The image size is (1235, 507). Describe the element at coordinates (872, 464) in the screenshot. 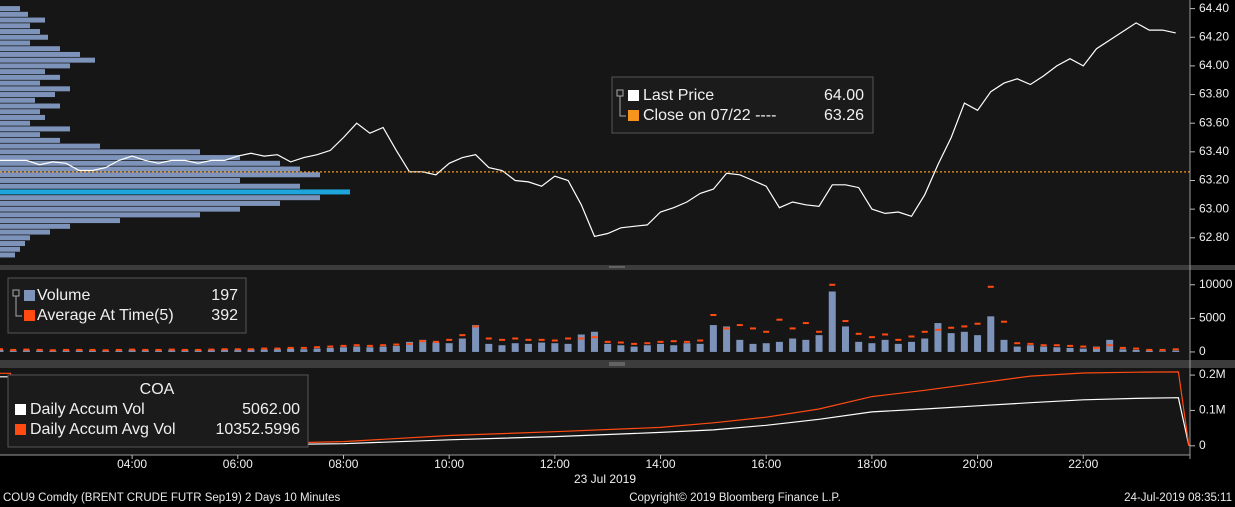

I see `x-tick-label: 18:00` at that location.